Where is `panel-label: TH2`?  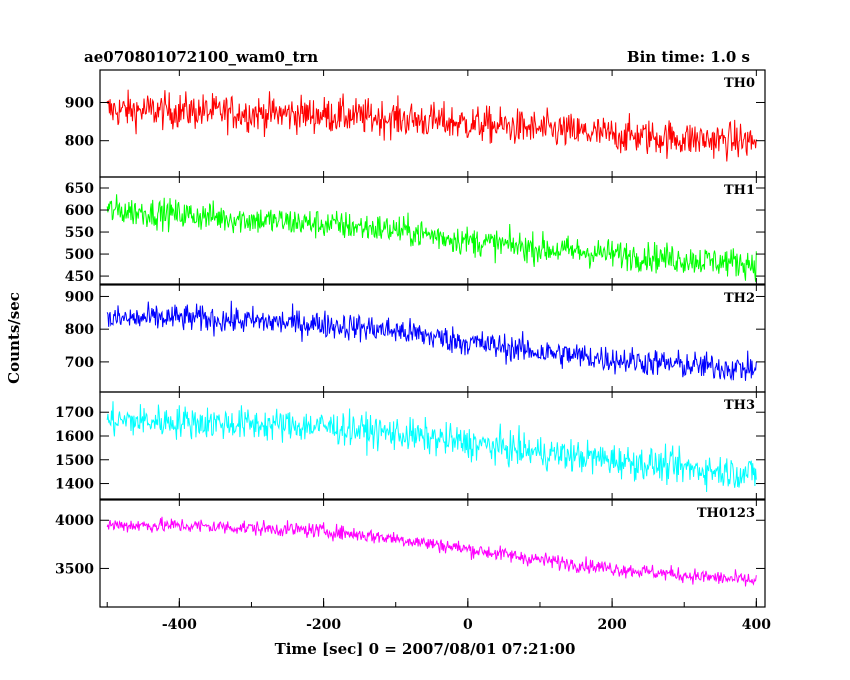
panel-label: TH2 is located at coordinates (739, 298).